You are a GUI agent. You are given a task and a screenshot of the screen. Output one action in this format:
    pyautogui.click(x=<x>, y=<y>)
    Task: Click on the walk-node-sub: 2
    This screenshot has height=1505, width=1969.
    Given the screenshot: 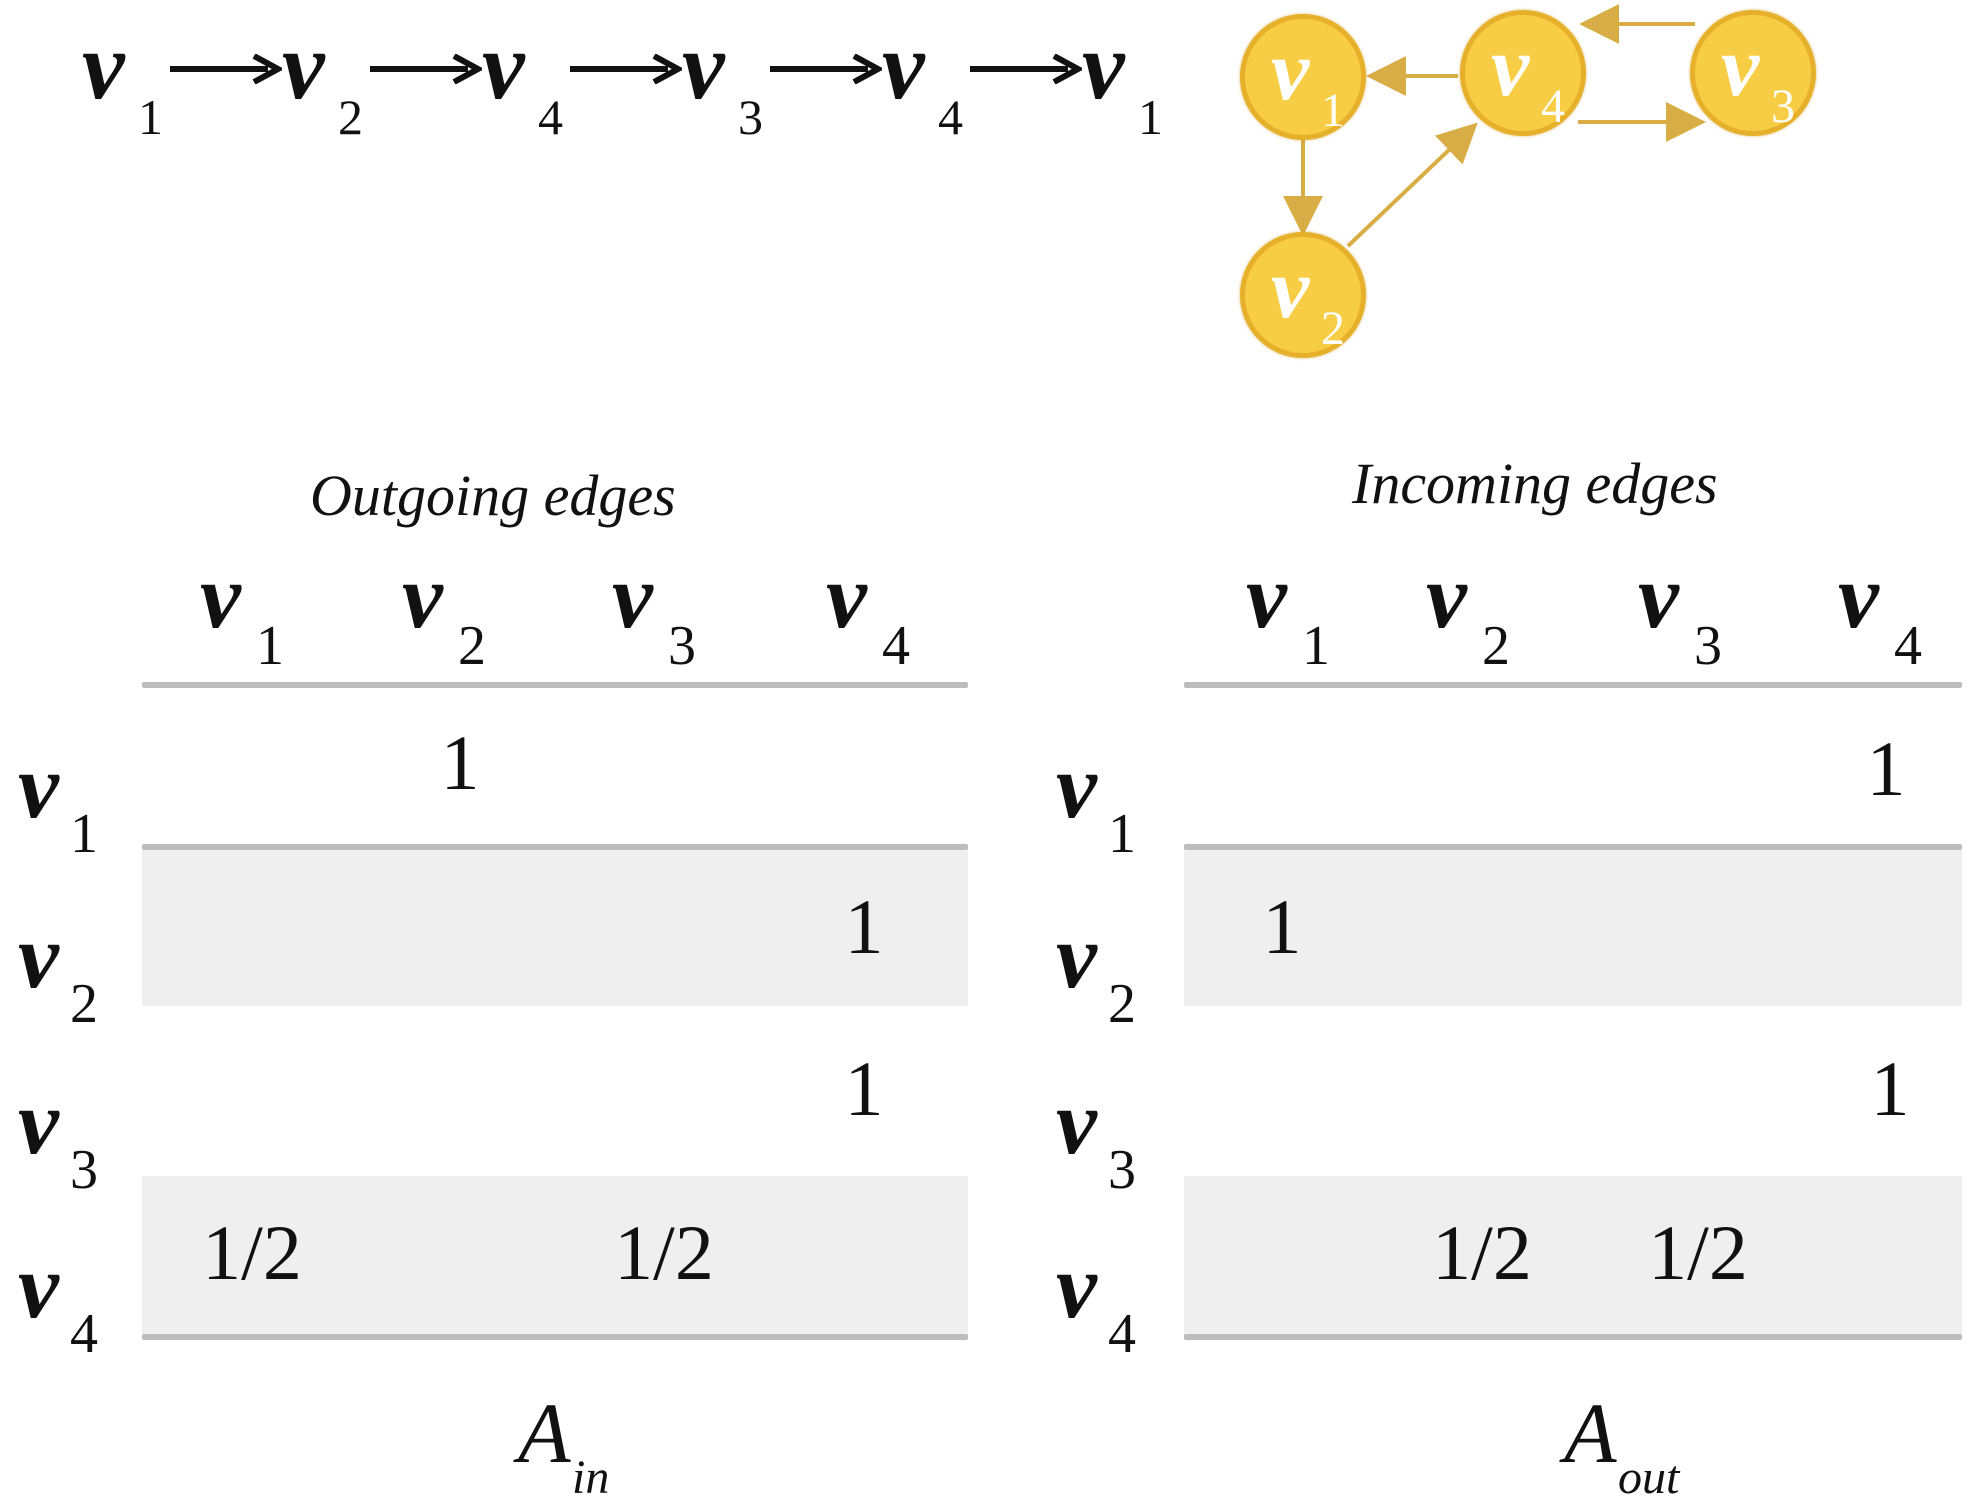 What is the action you would take?
    pyautogui.click(x=350, y=117)
    